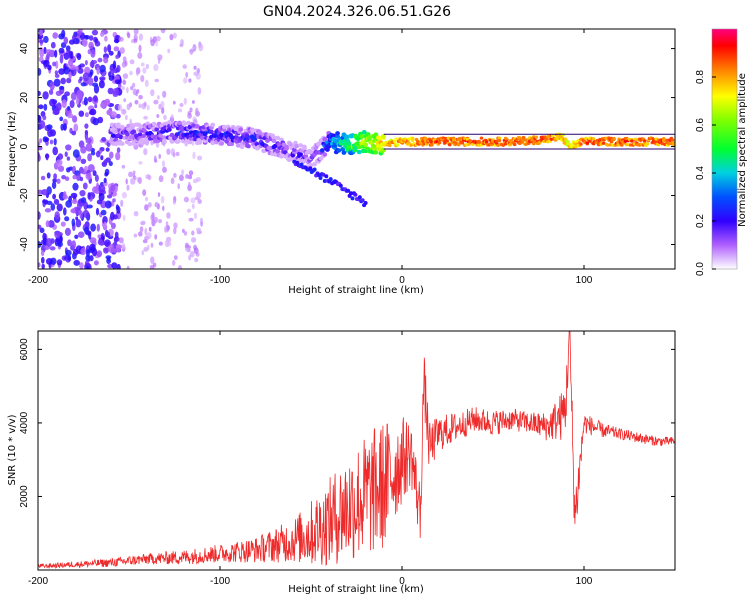 The image size is (750, 600). I want to click on colorbar-label: Normalized spectral amplitude, so click(742, 150).